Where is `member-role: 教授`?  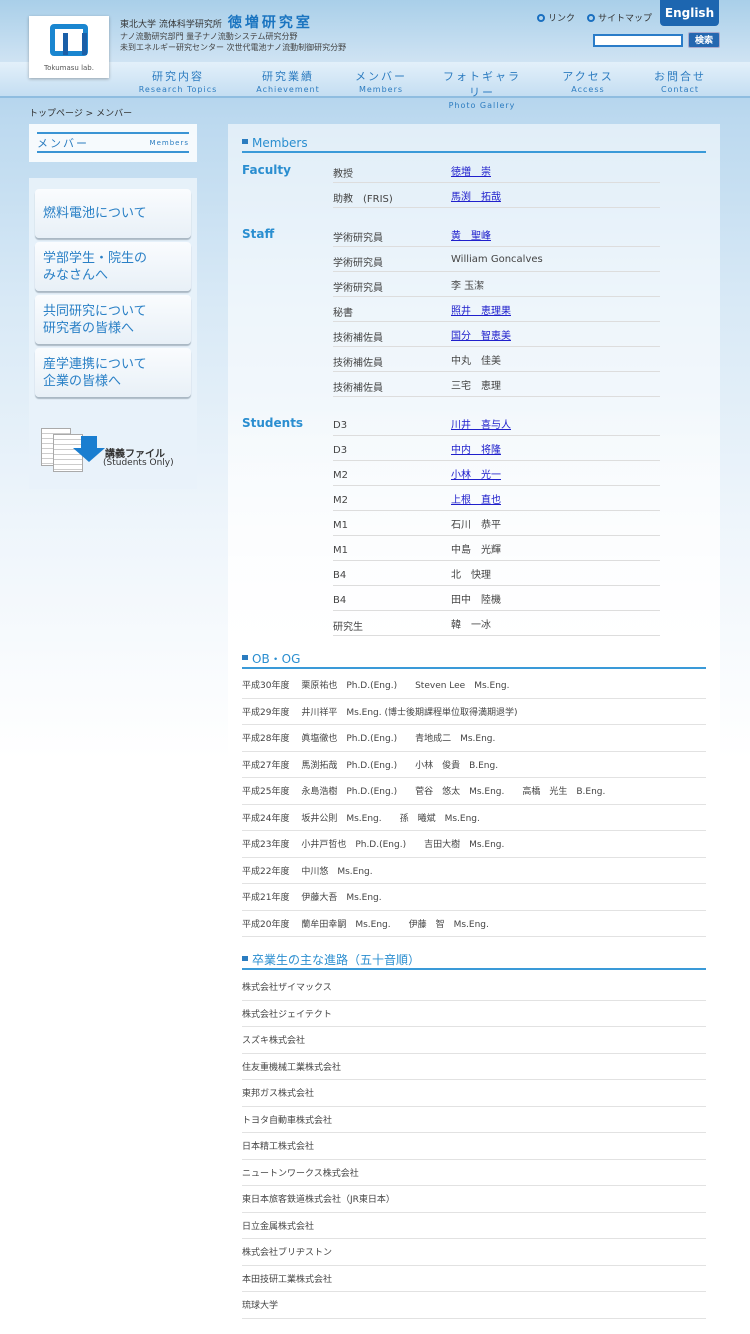 member-role: 教授 is located at coordinates (343, 174).